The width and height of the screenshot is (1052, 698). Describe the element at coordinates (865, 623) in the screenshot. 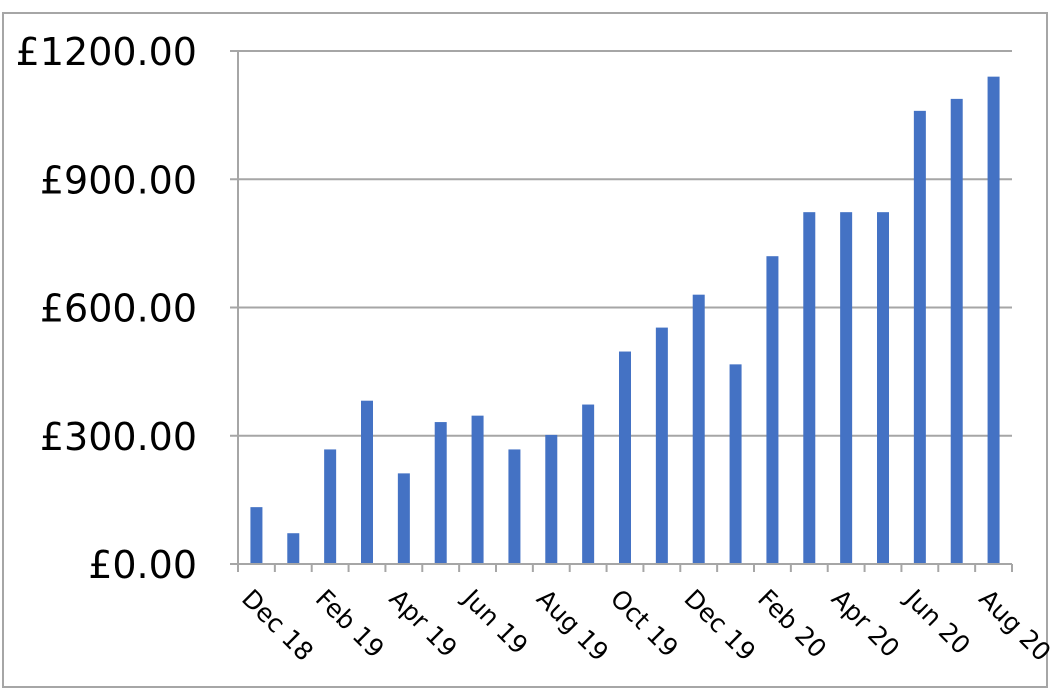

I see `x-tick-label: Apr 20` at that location.